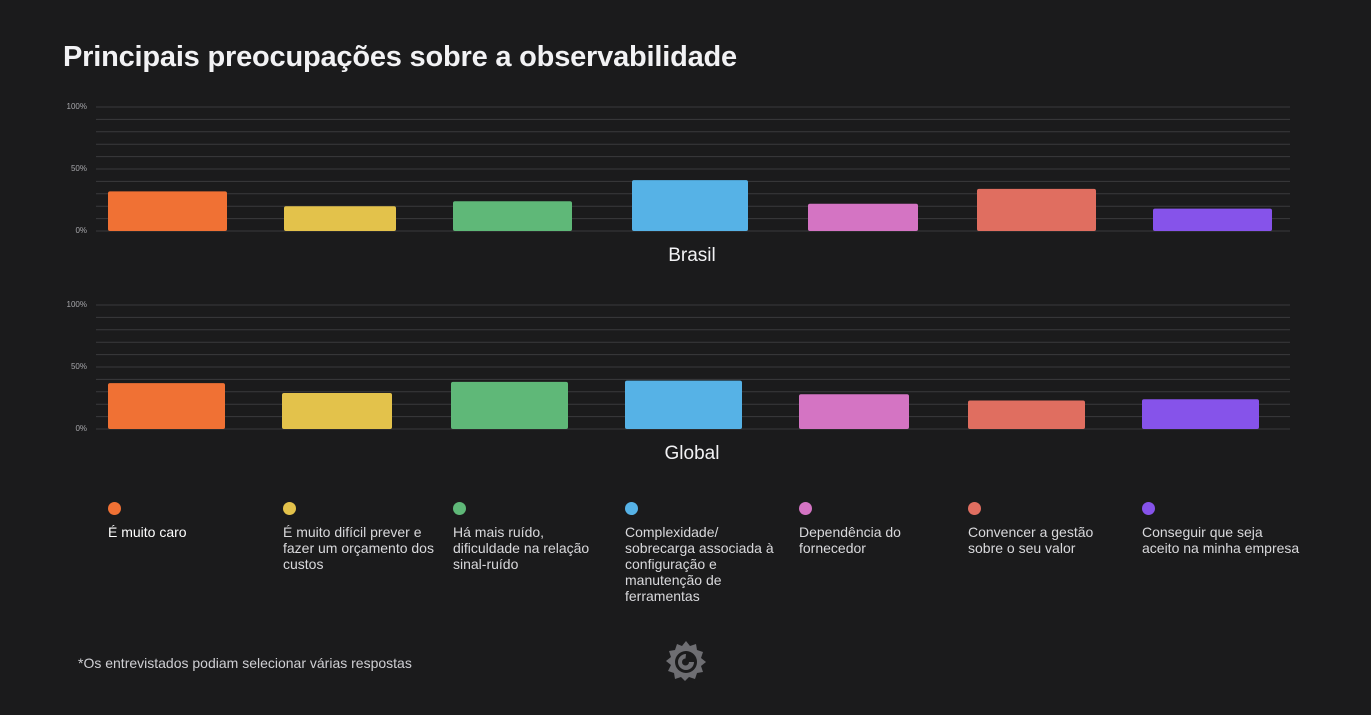 The width and height of the screenshot is (1371, 715). Describe the element at coordinates (1031, 540) in the screenshot. I see `legend-label: Convencer a gestão sobre o seu valor` at that location.